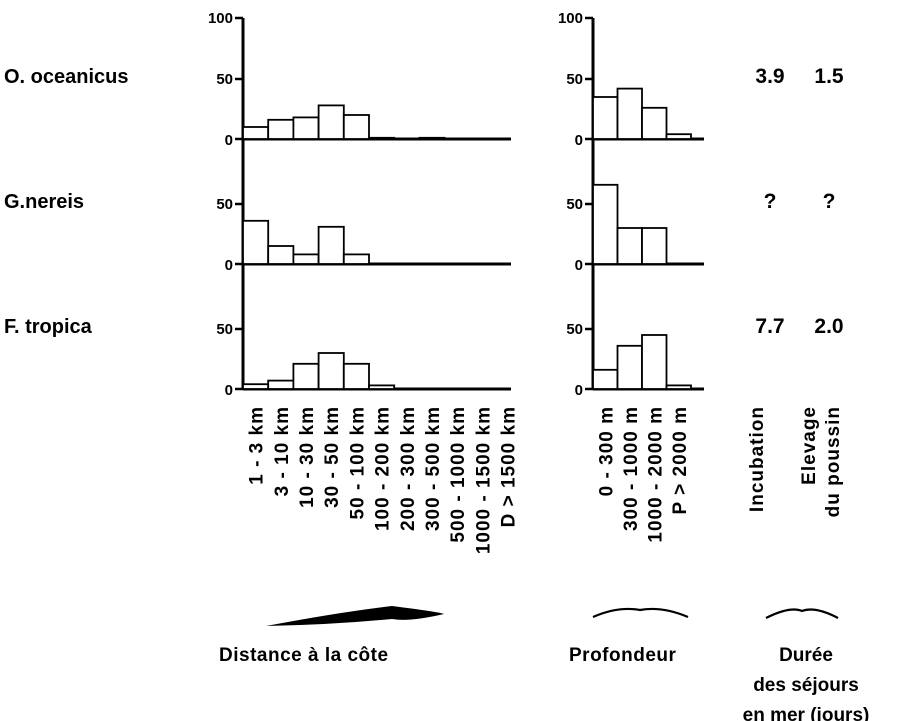  I want to click on duration-column-label: Elevage, so click(809, 445).